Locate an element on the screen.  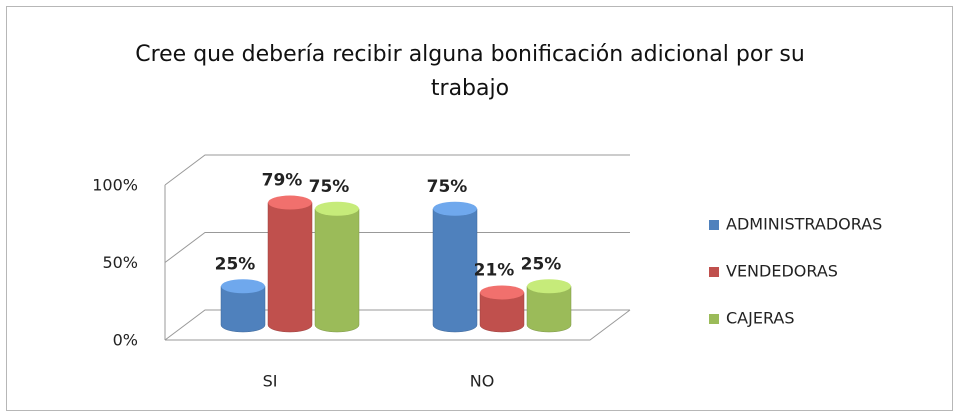
y-tick-label: 0% is located at coordinates (125, 340).